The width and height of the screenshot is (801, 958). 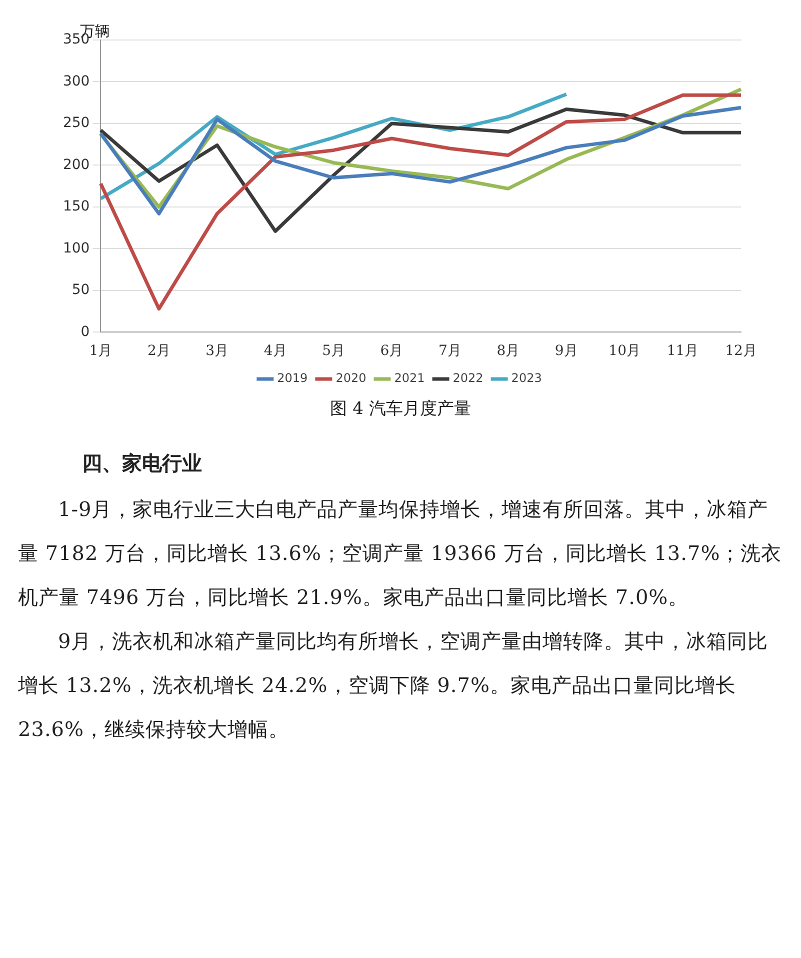 What do you see at coordinates (81, 290) in the screenshot?
I see `y-tick-label: 50` at bounding box center [81, 290].